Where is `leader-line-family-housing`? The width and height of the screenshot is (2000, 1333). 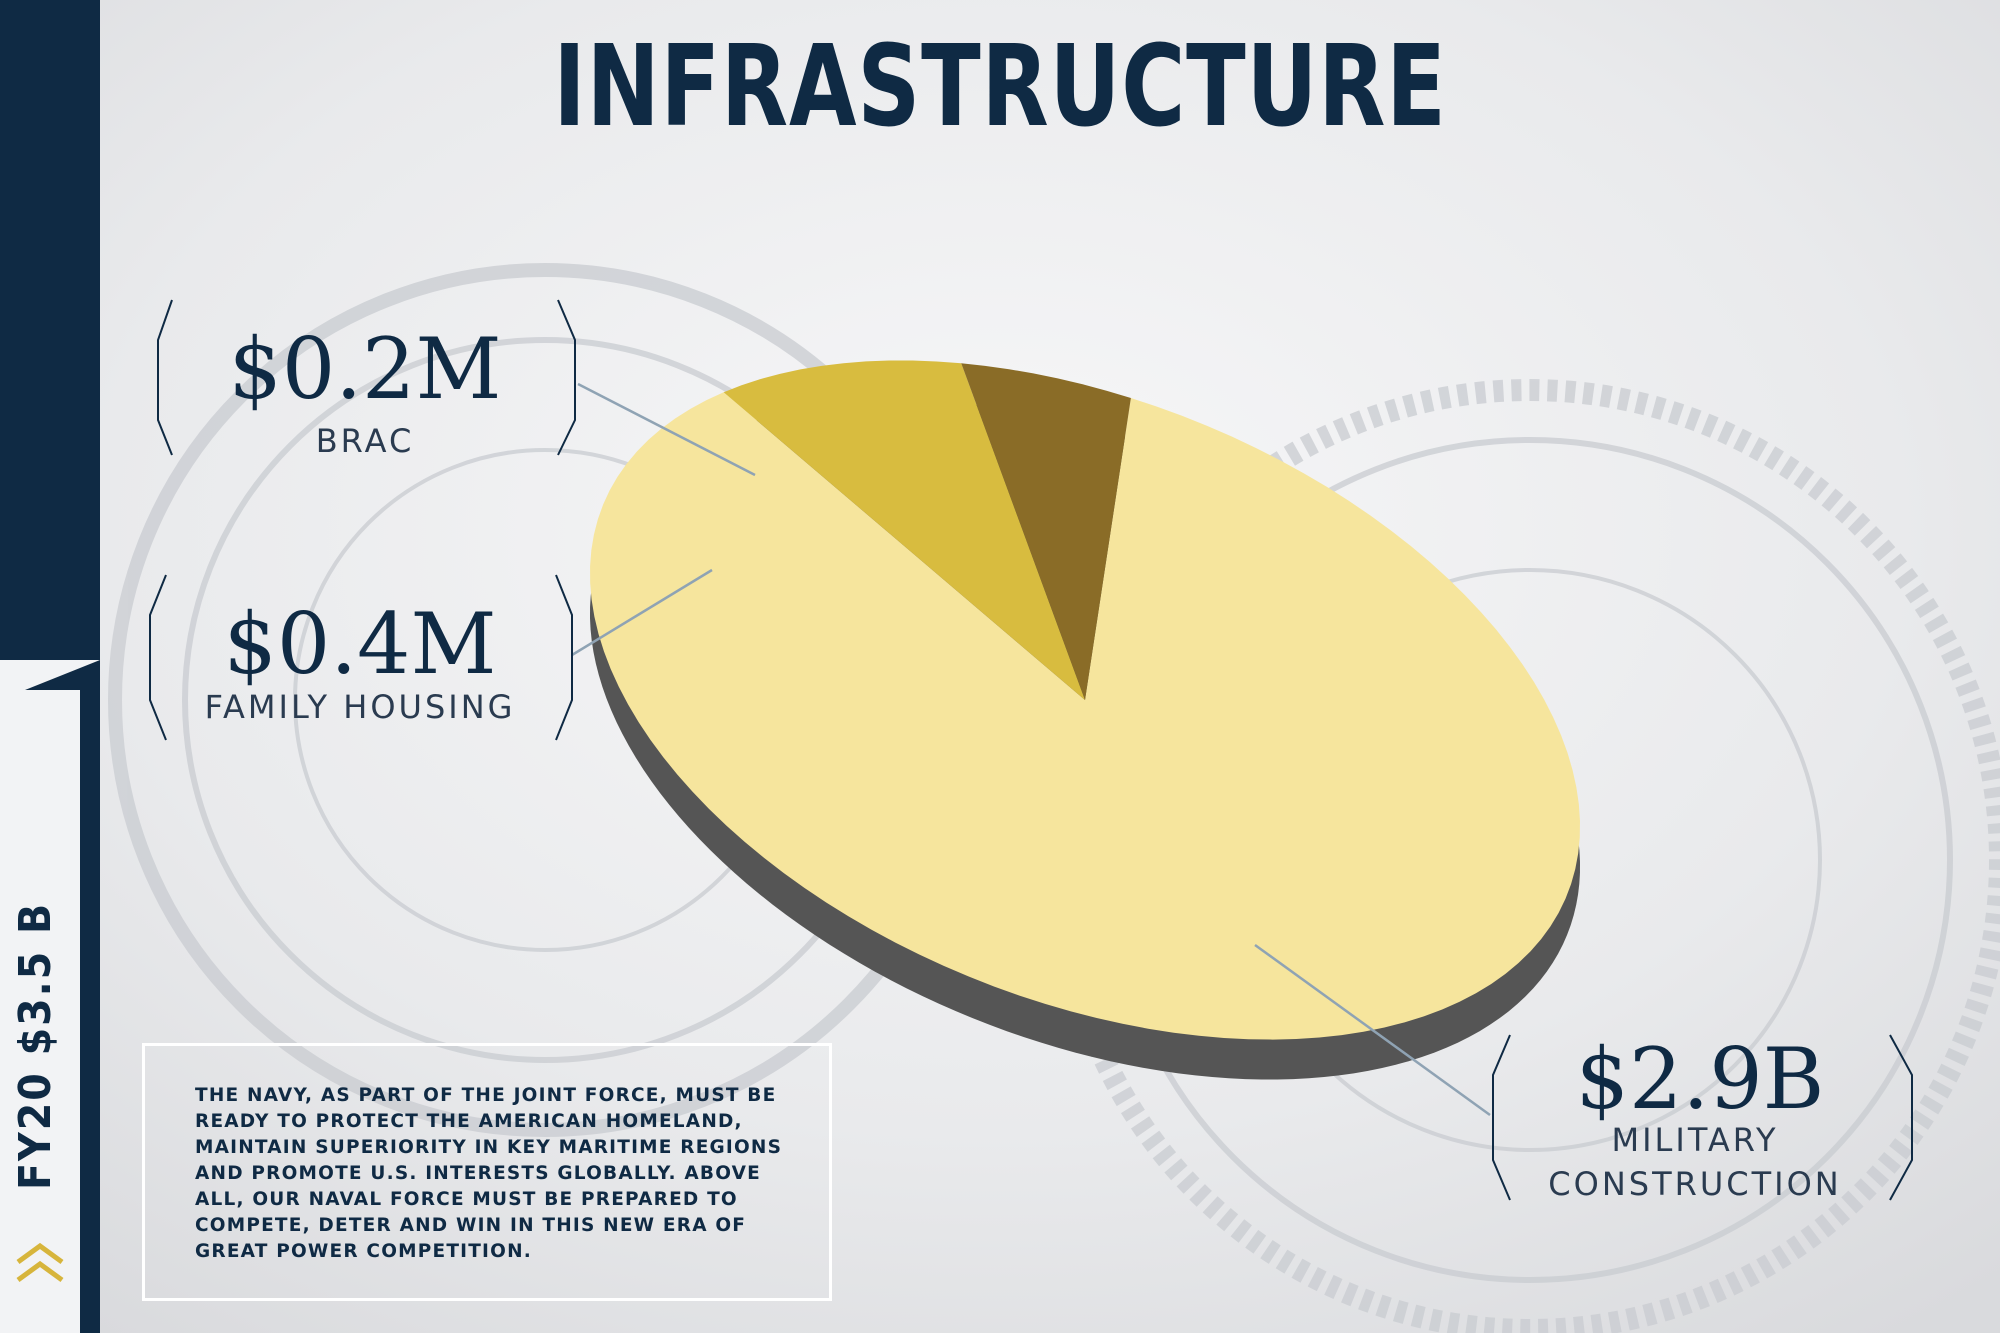 leader-line-family-housing is located at coordinates (642, 612).